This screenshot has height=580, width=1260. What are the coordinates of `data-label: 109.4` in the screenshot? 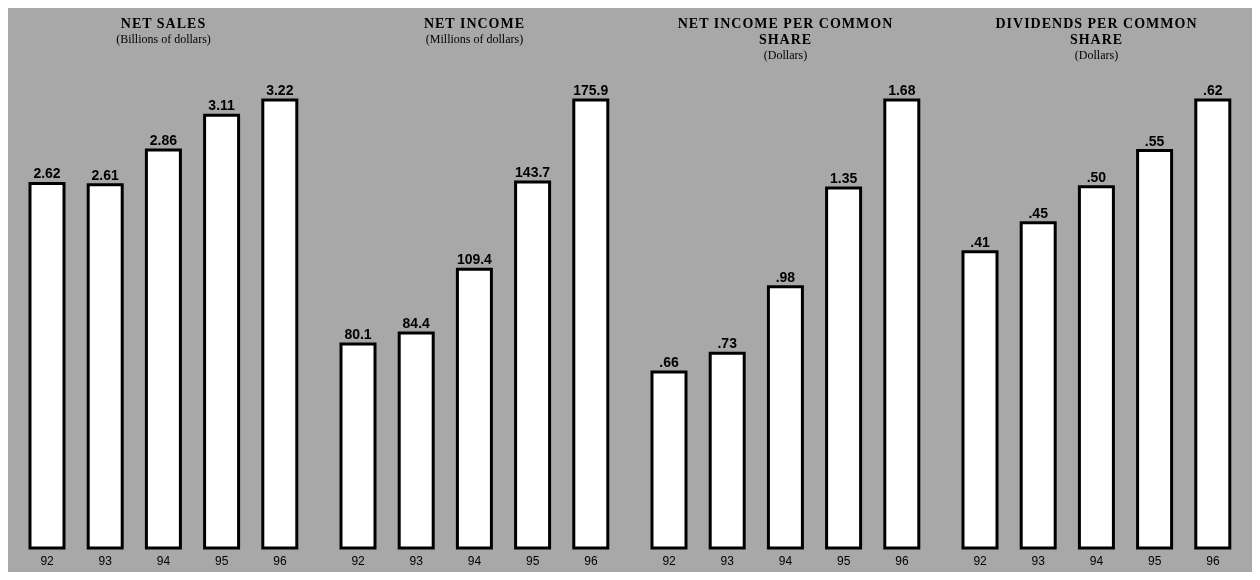 It's located at (474, 259).